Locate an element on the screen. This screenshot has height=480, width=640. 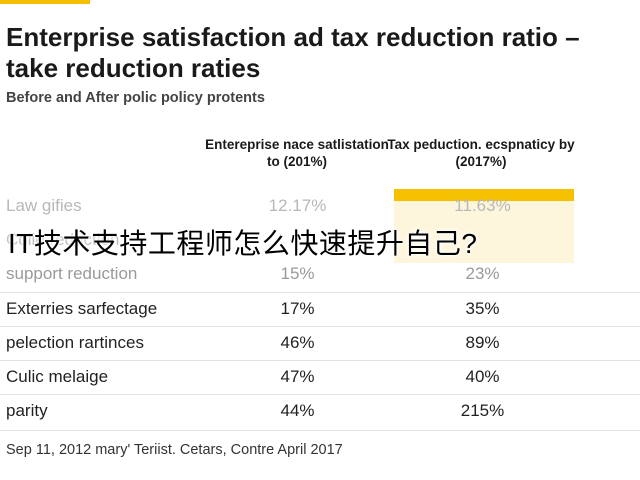
table-row: Culic melaige 47% 40% is located at coordinates (320, 378).